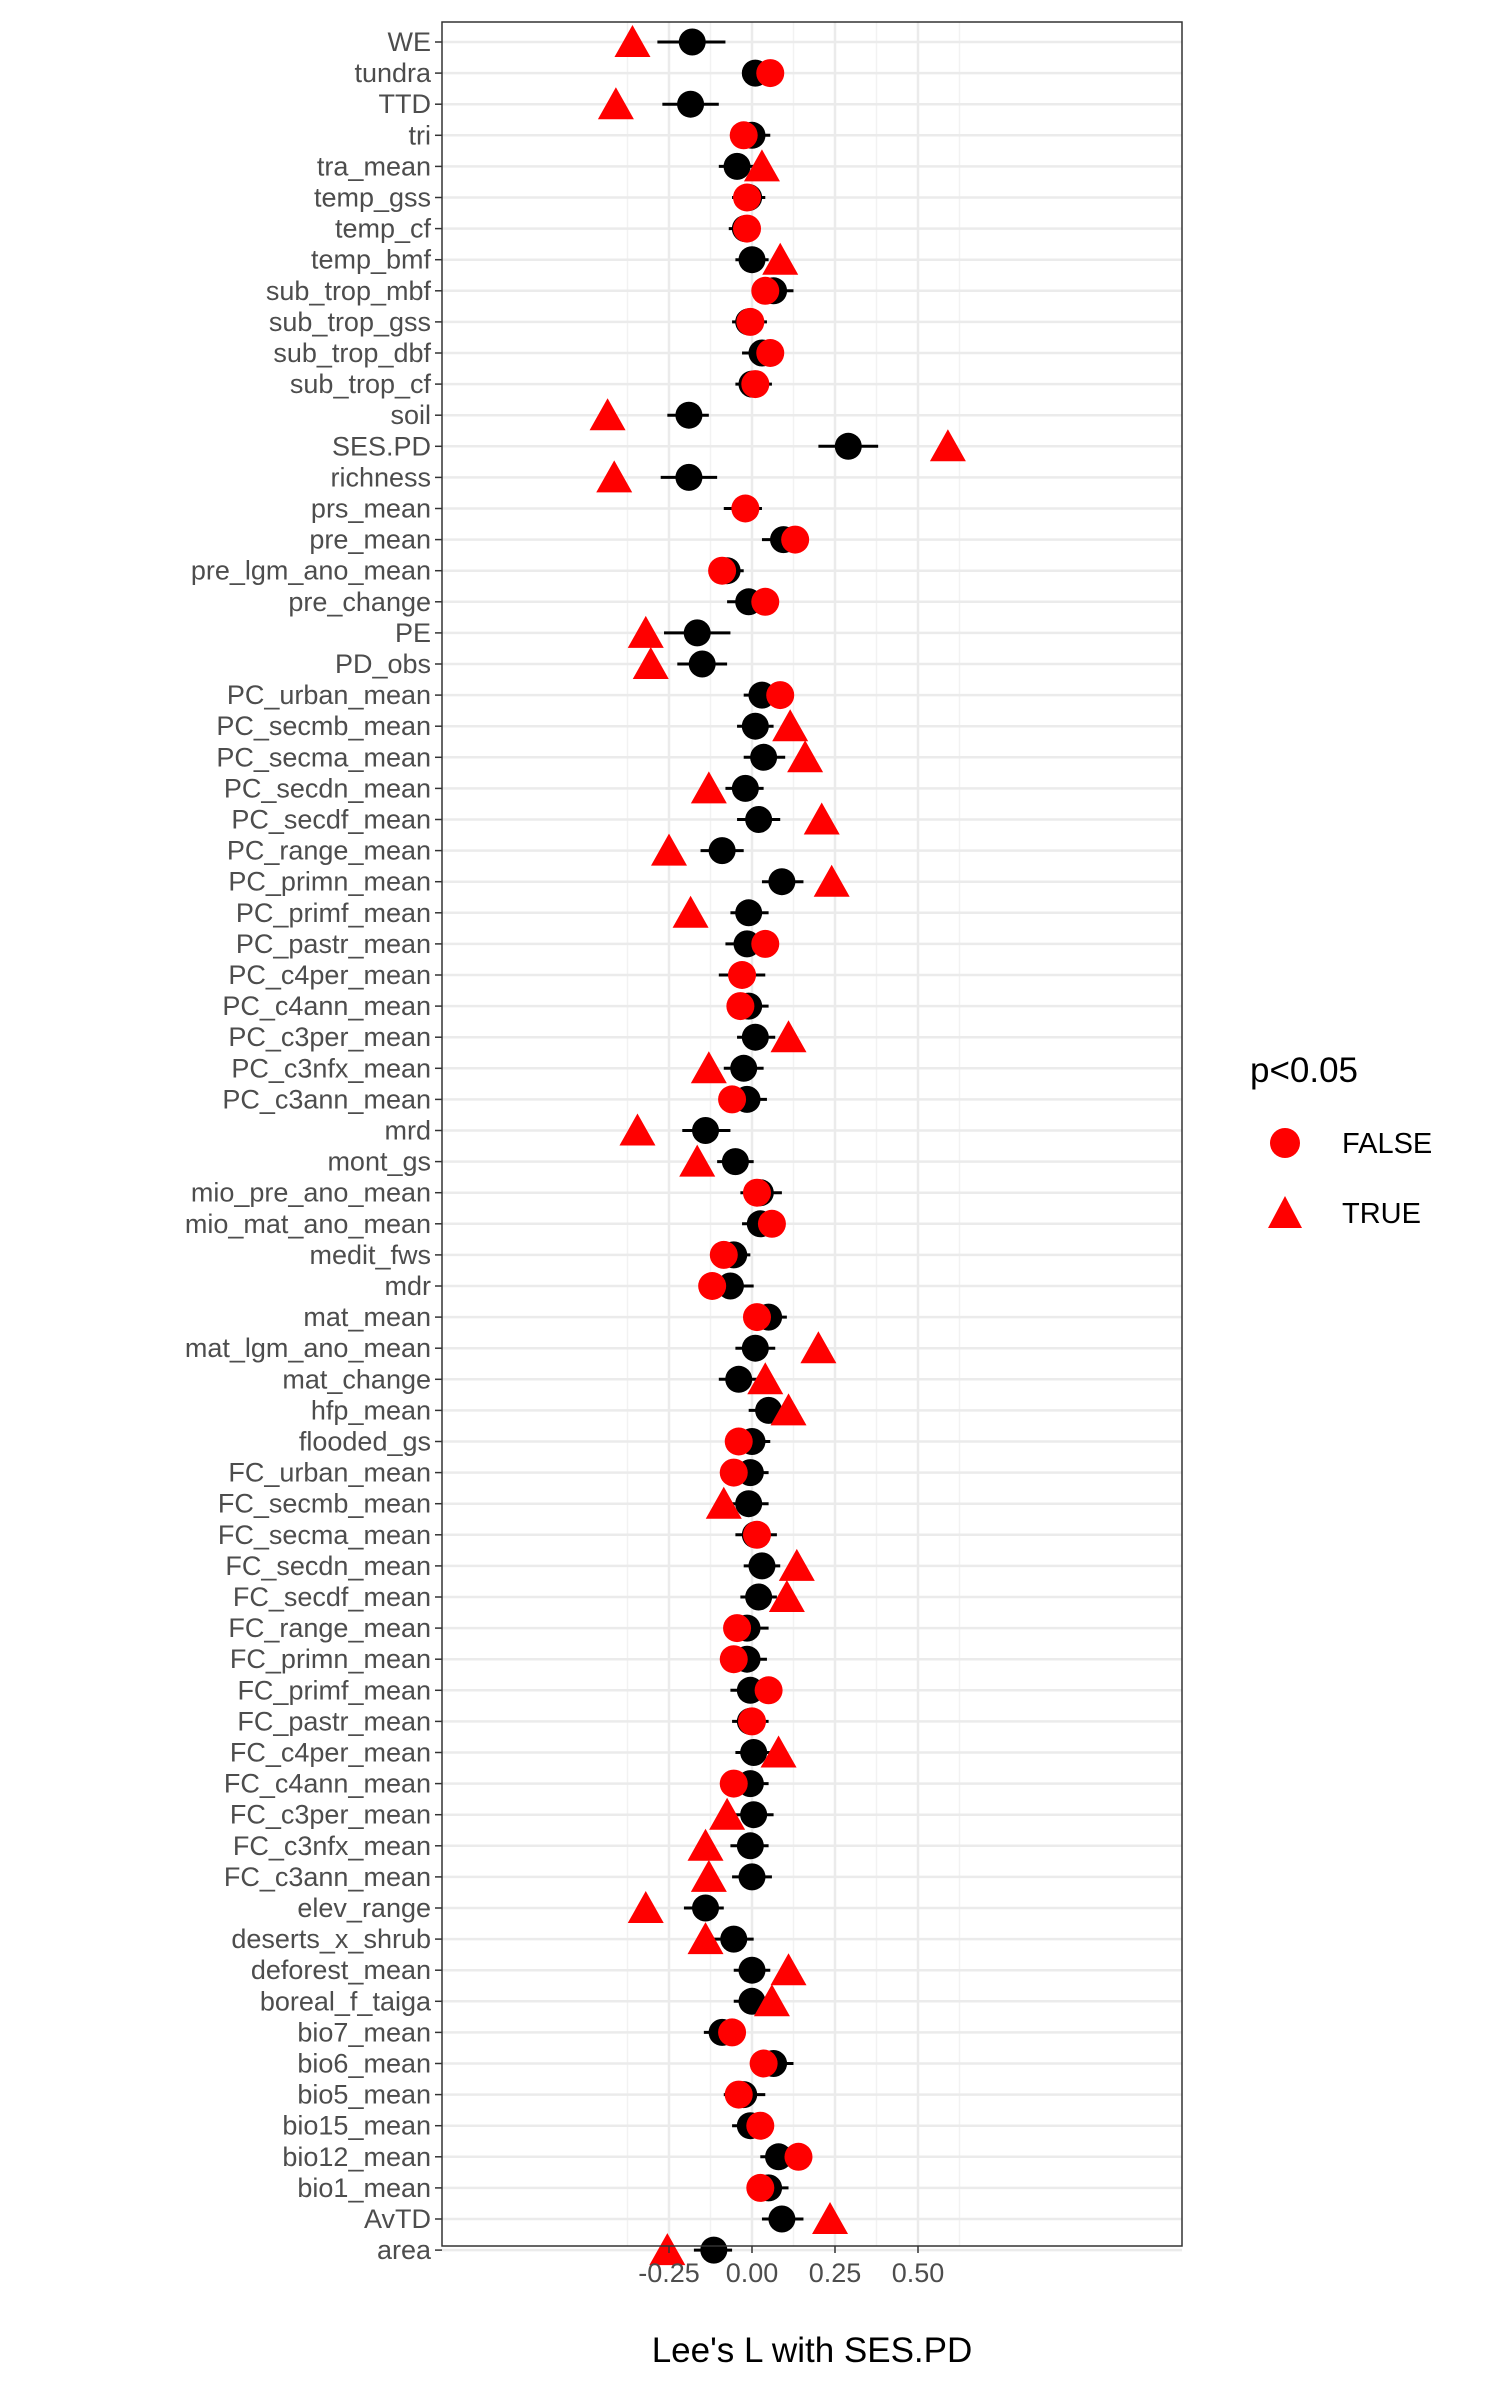 This screenshot has height=2400, width=1500. Describe the element at coordinates (364, 2188) in the screenshot. I see `y-tick-label: bio1_mean` at that location.